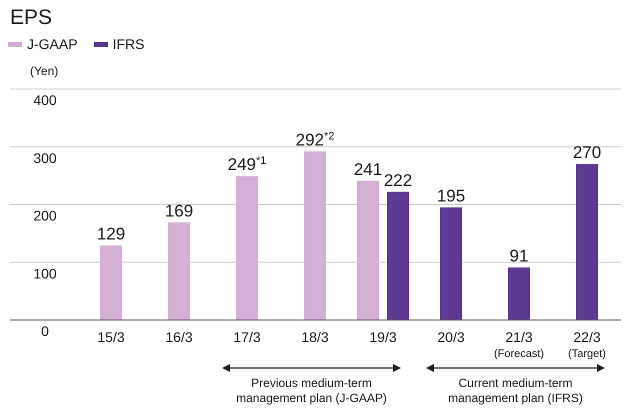 The image size is (625, 412). I want to click on data-label: 169, so click(179, 210).